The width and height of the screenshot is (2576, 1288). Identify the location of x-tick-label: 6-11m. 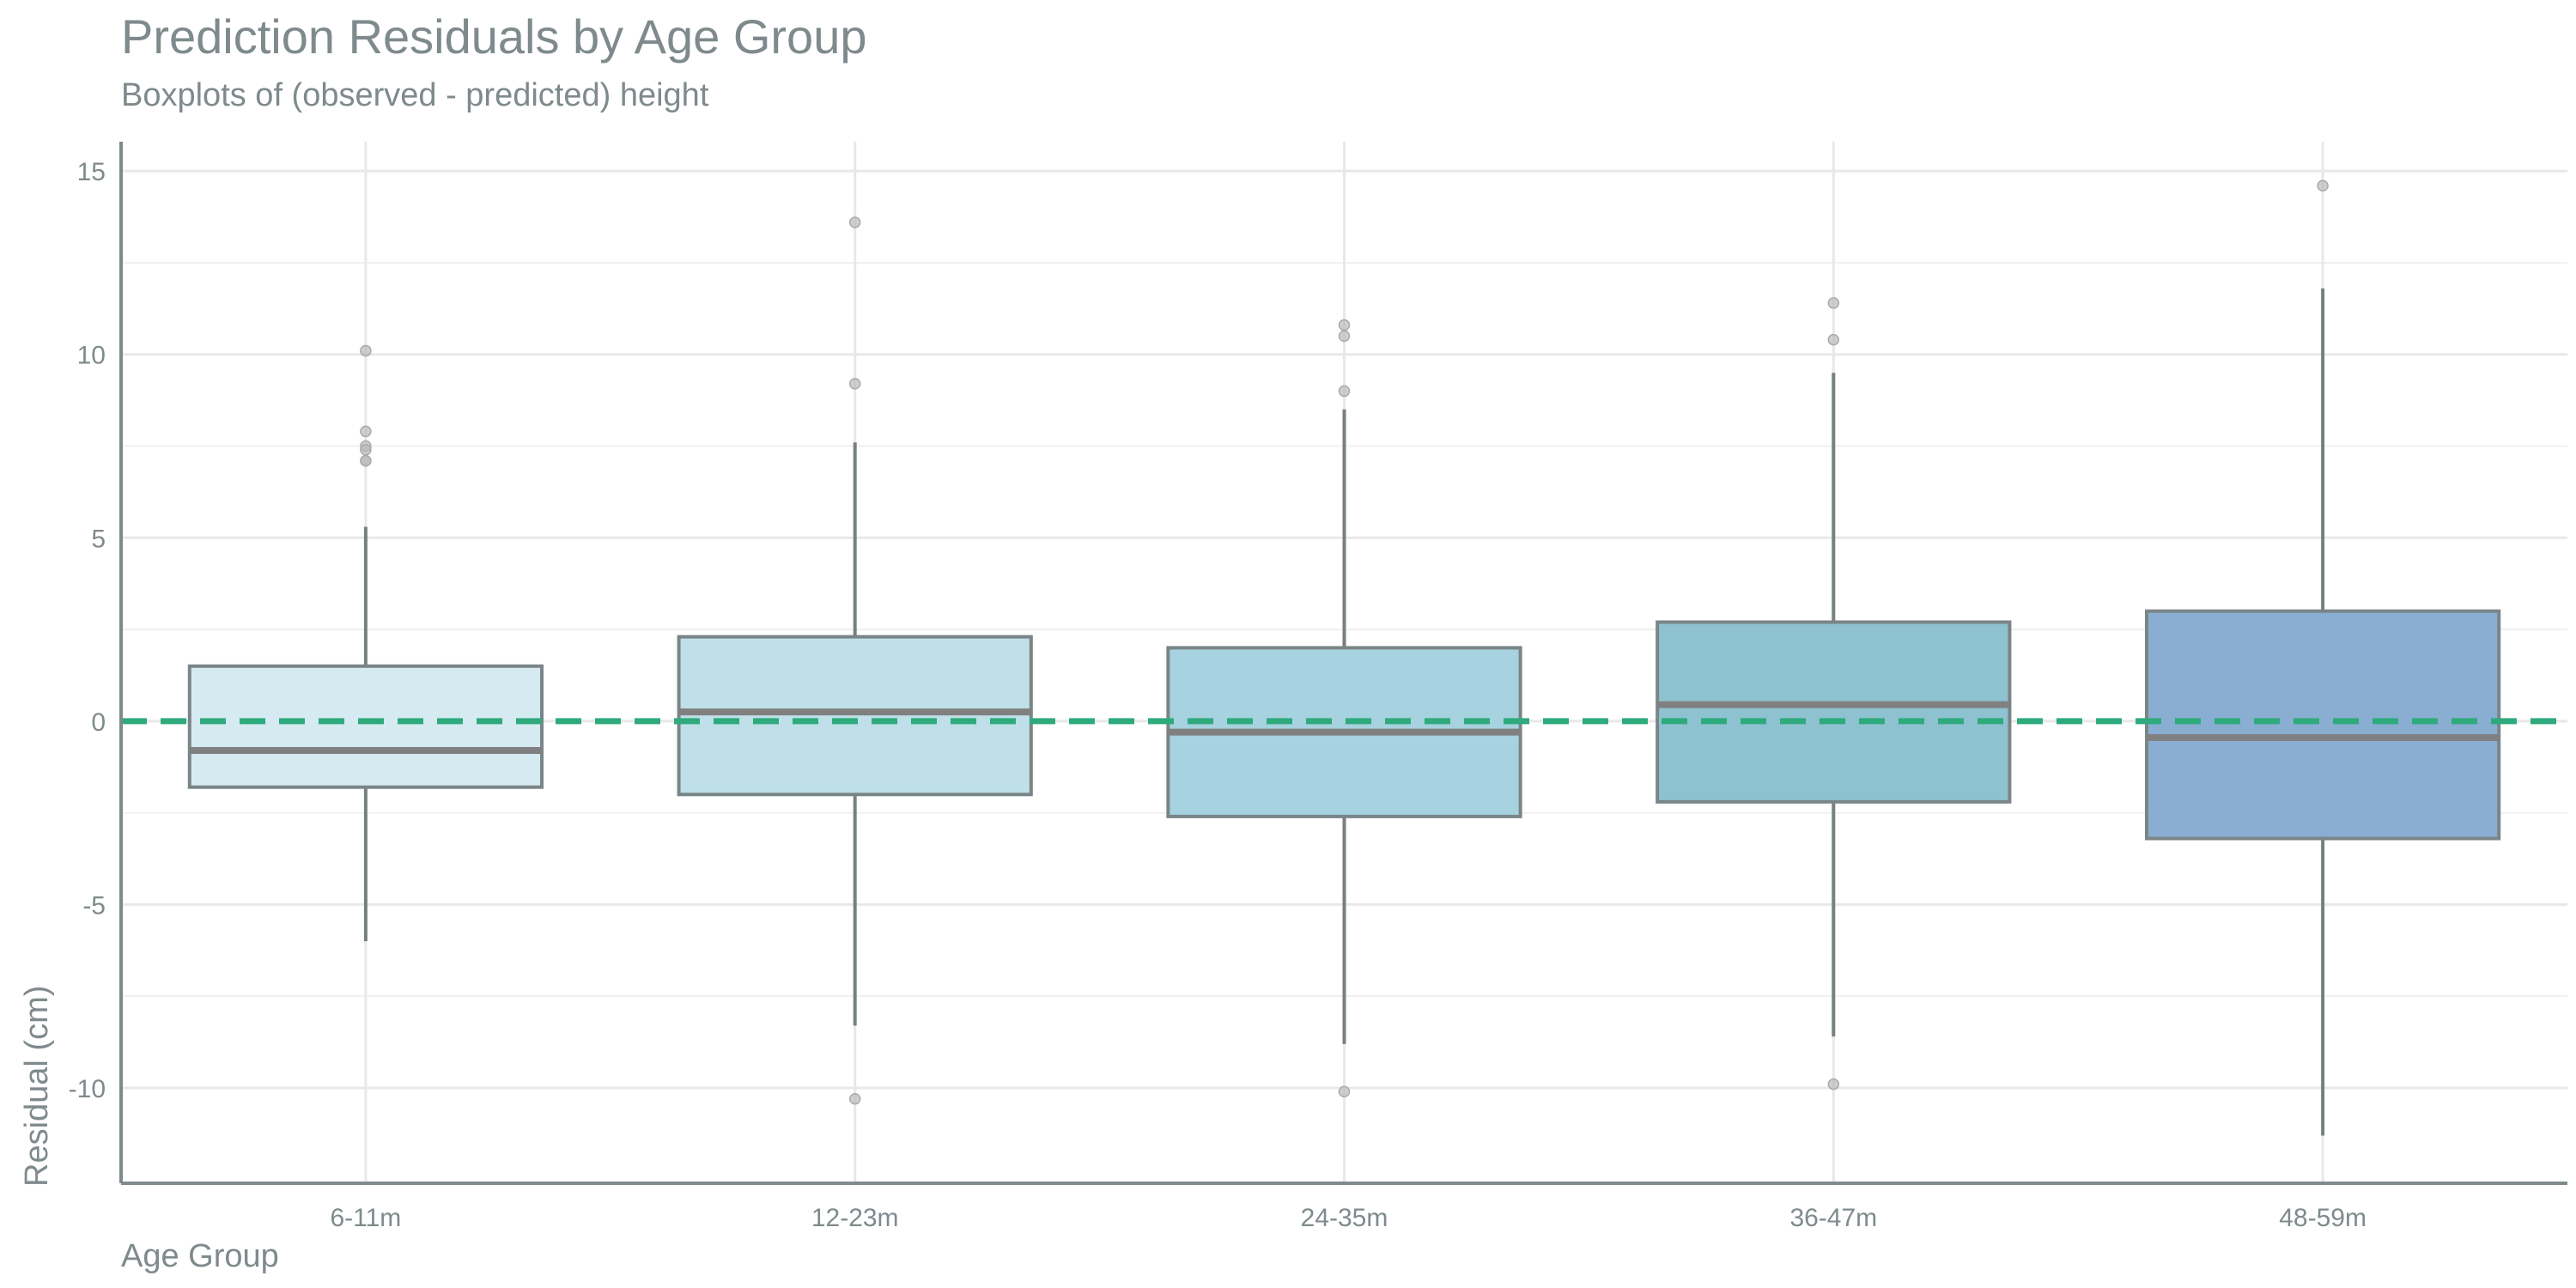
(366, 1218).